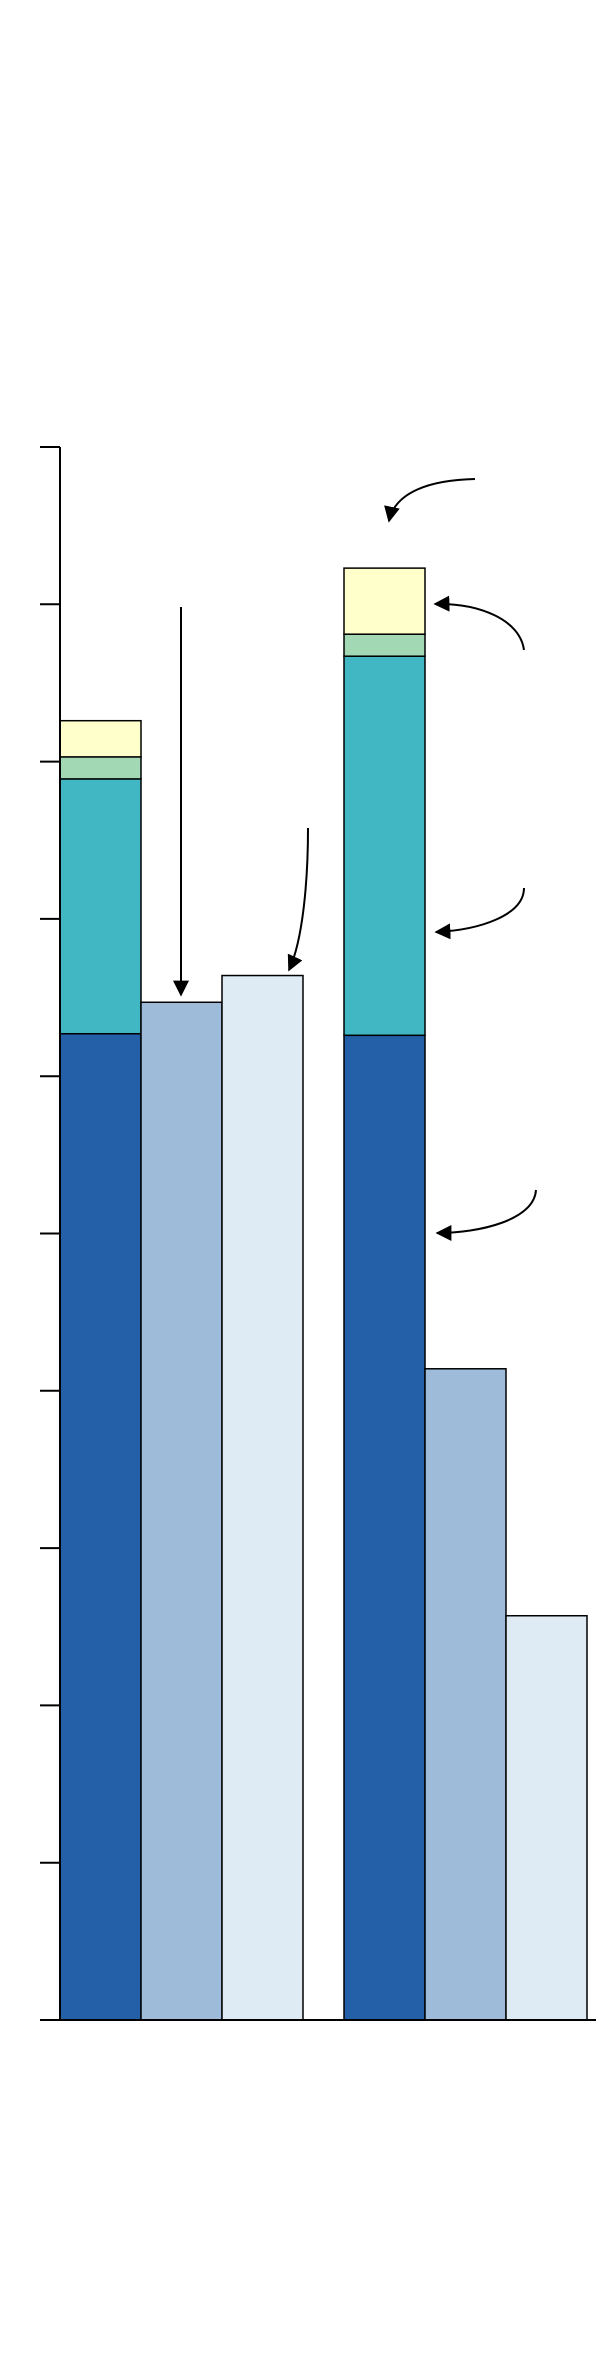  What do you see at coordinates (384, 846) in the screenshot?
I see `bar-group2-bar1-segment2` at bounding box center [384, 846].